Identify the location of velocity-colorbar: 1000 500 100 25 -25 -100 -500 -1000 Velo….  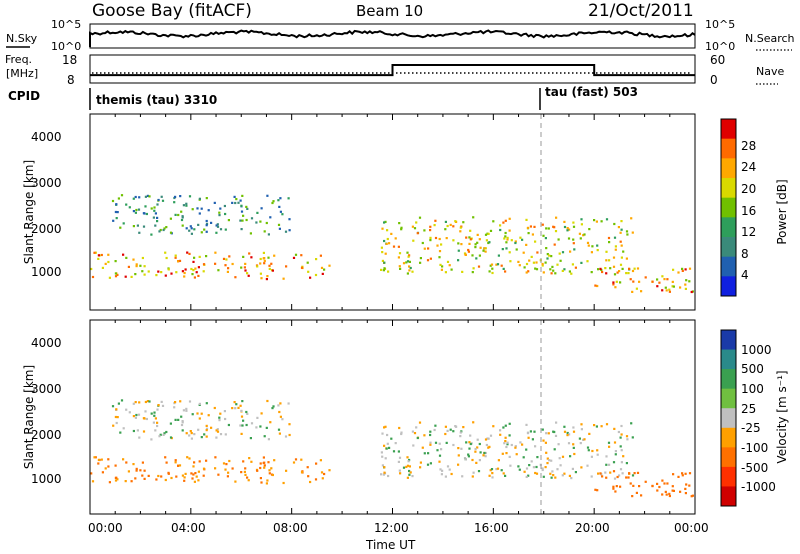
(754, 418).